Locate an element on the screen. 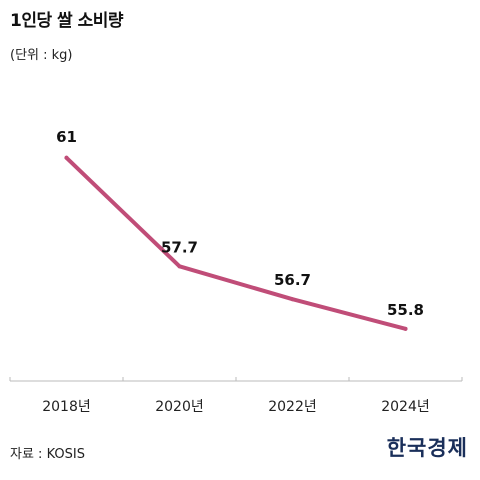 The width and height of the screenshot is (480, 480). x-tick-label: 2018년 is located at coordinates (66, 407).